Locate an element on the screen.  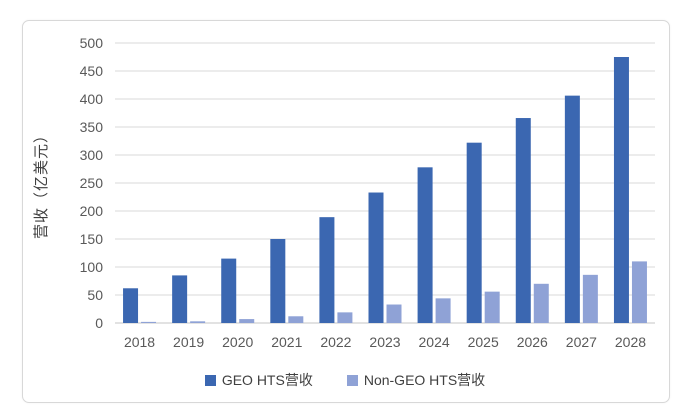
x-tick-label: 2025 is located at coordinates (483, 342).